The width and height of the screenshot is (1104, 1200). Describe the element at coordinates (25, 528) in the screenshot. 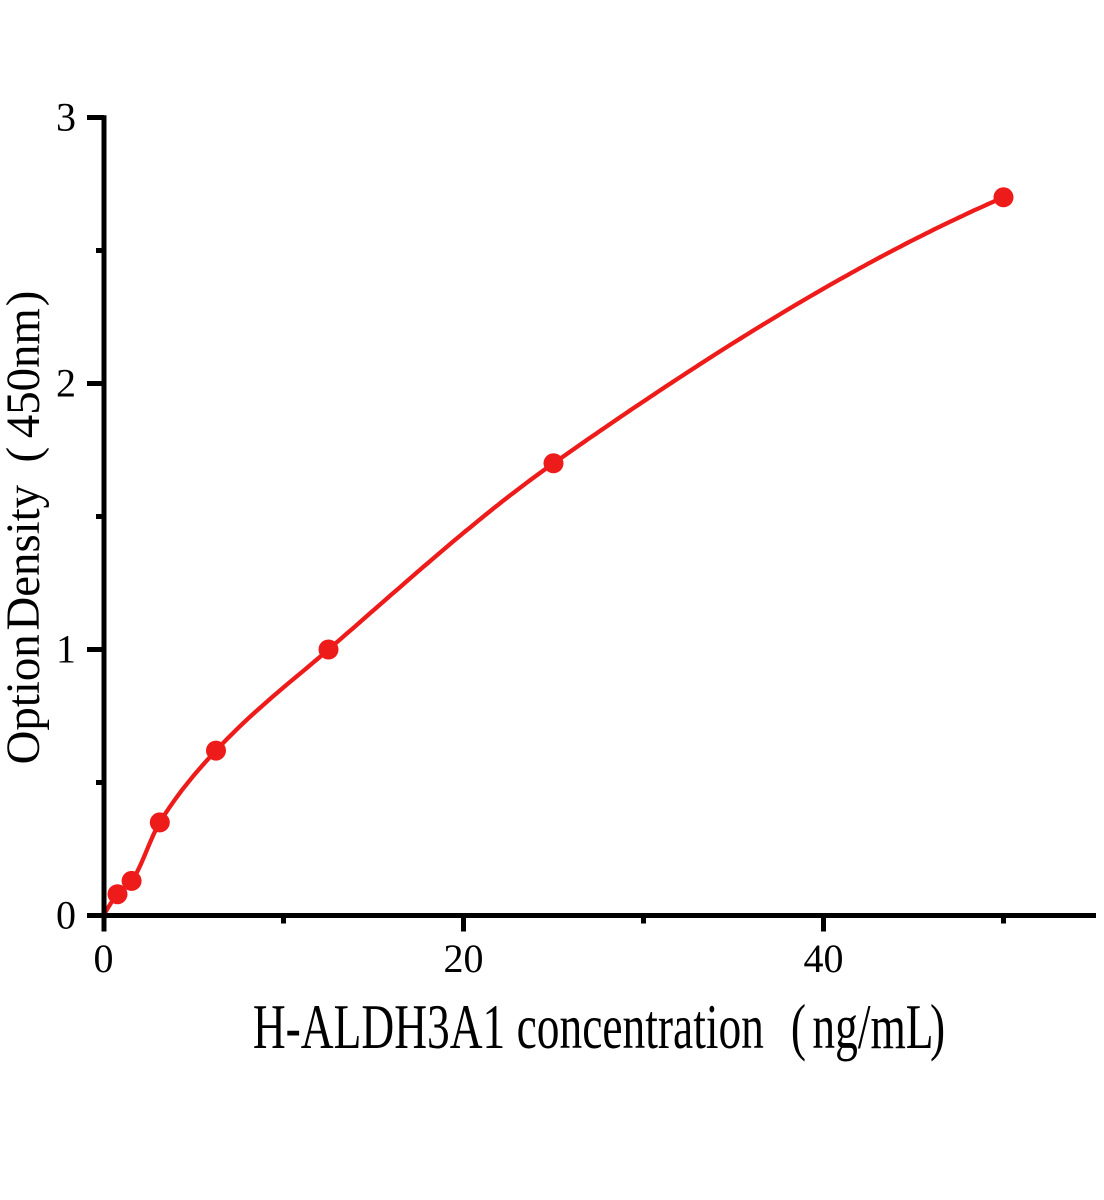

I see `svg-text: Option Density(450nm)` at that location.